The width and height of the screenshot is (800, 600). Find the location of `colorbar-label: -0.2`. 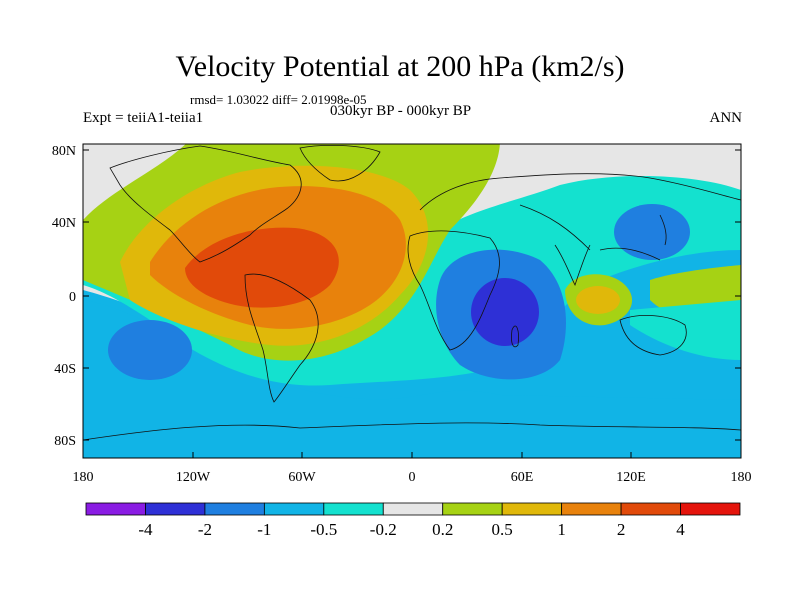

colorbar-label: -0.2 is located at coordinates (383, 529).